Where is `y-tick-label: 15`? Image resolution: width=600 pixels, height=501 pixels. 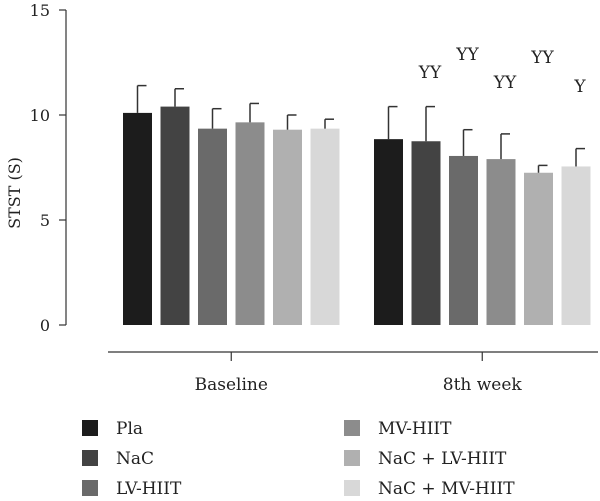 y-tick-label: 15 is located at coordinates (40, 10).